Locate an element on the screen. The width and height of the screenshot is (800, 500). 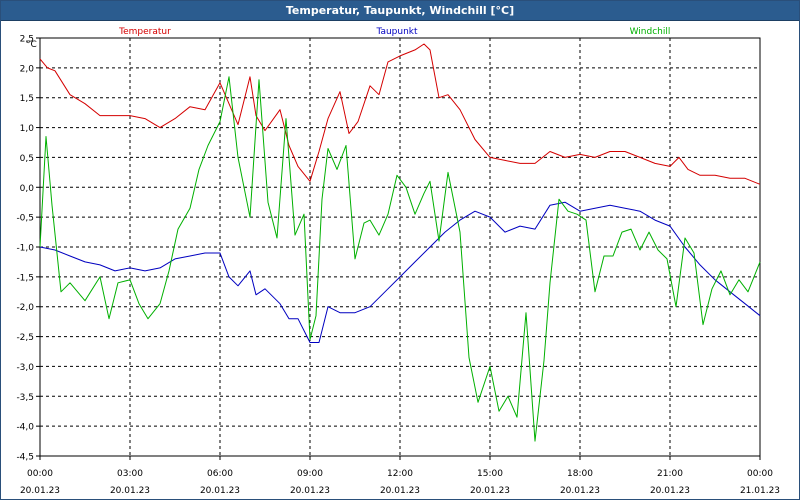
y-tick-label: -4,5 is located at coordinates (25, 458).